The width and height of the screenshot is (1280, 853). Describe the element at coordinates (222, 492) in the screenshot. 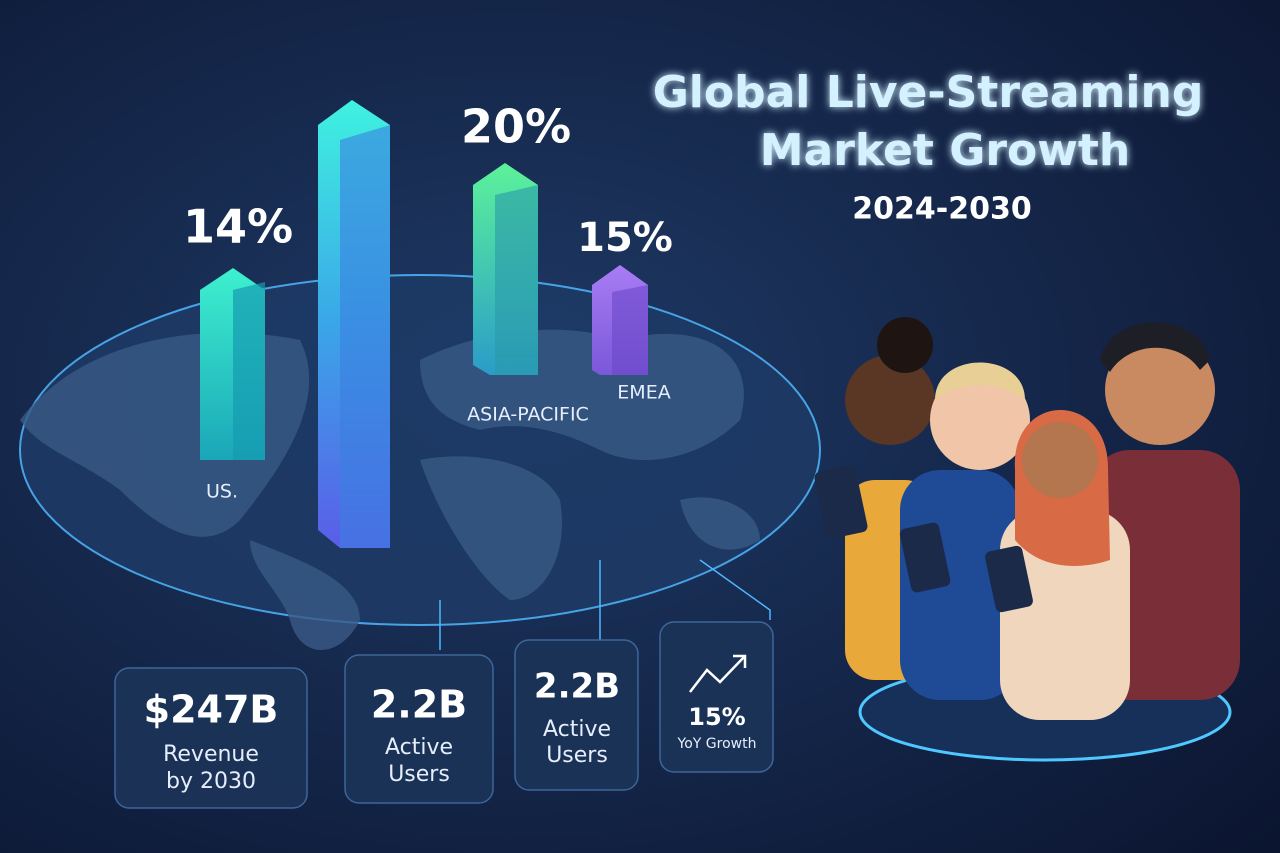

I see `region-label: US.` at that location.